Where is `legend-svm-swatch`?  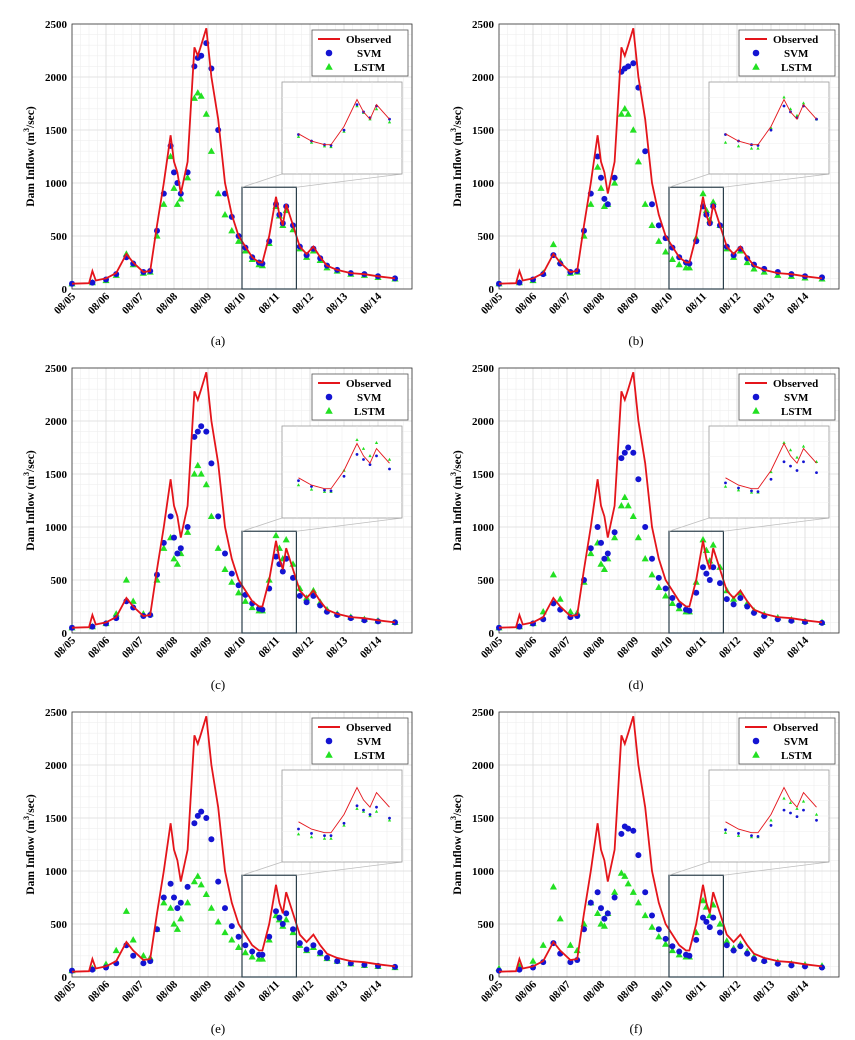
legend-svm-swatch is located at coordinates (756, 53).